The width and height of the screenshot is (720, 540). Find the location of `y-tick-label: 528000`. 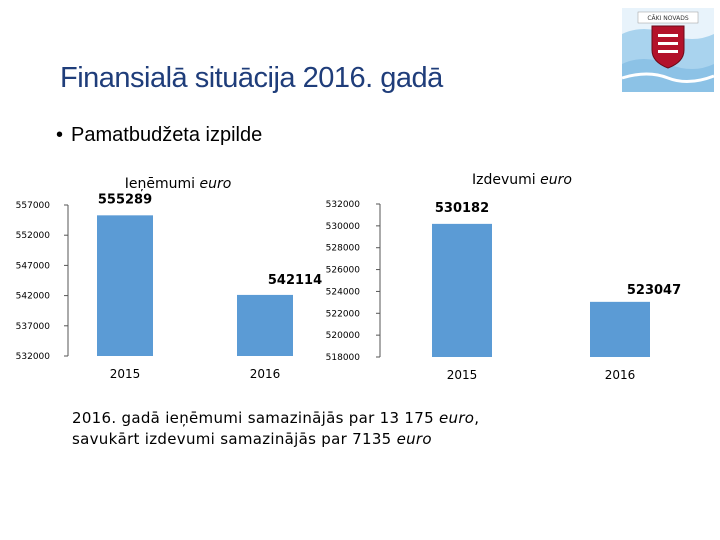

y-tick-label: 528000 is located at coordinates (343, 249).